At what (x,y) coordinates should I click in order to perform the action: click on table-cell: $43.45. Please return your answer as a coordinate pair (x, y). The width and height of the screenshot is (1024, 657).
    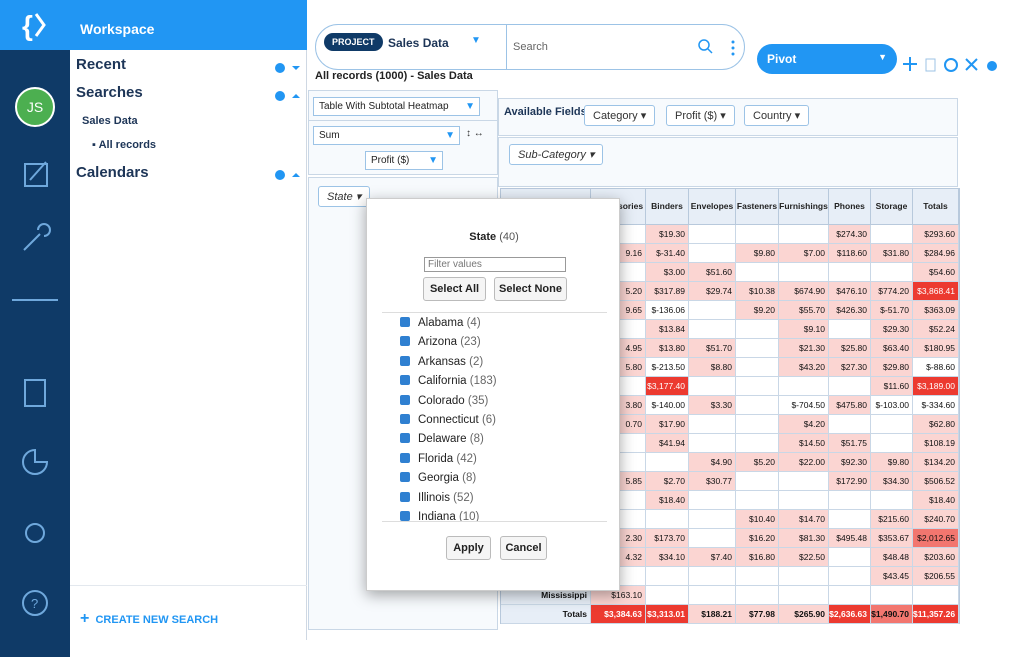
    Looking at the image, I should click on (892, 576).